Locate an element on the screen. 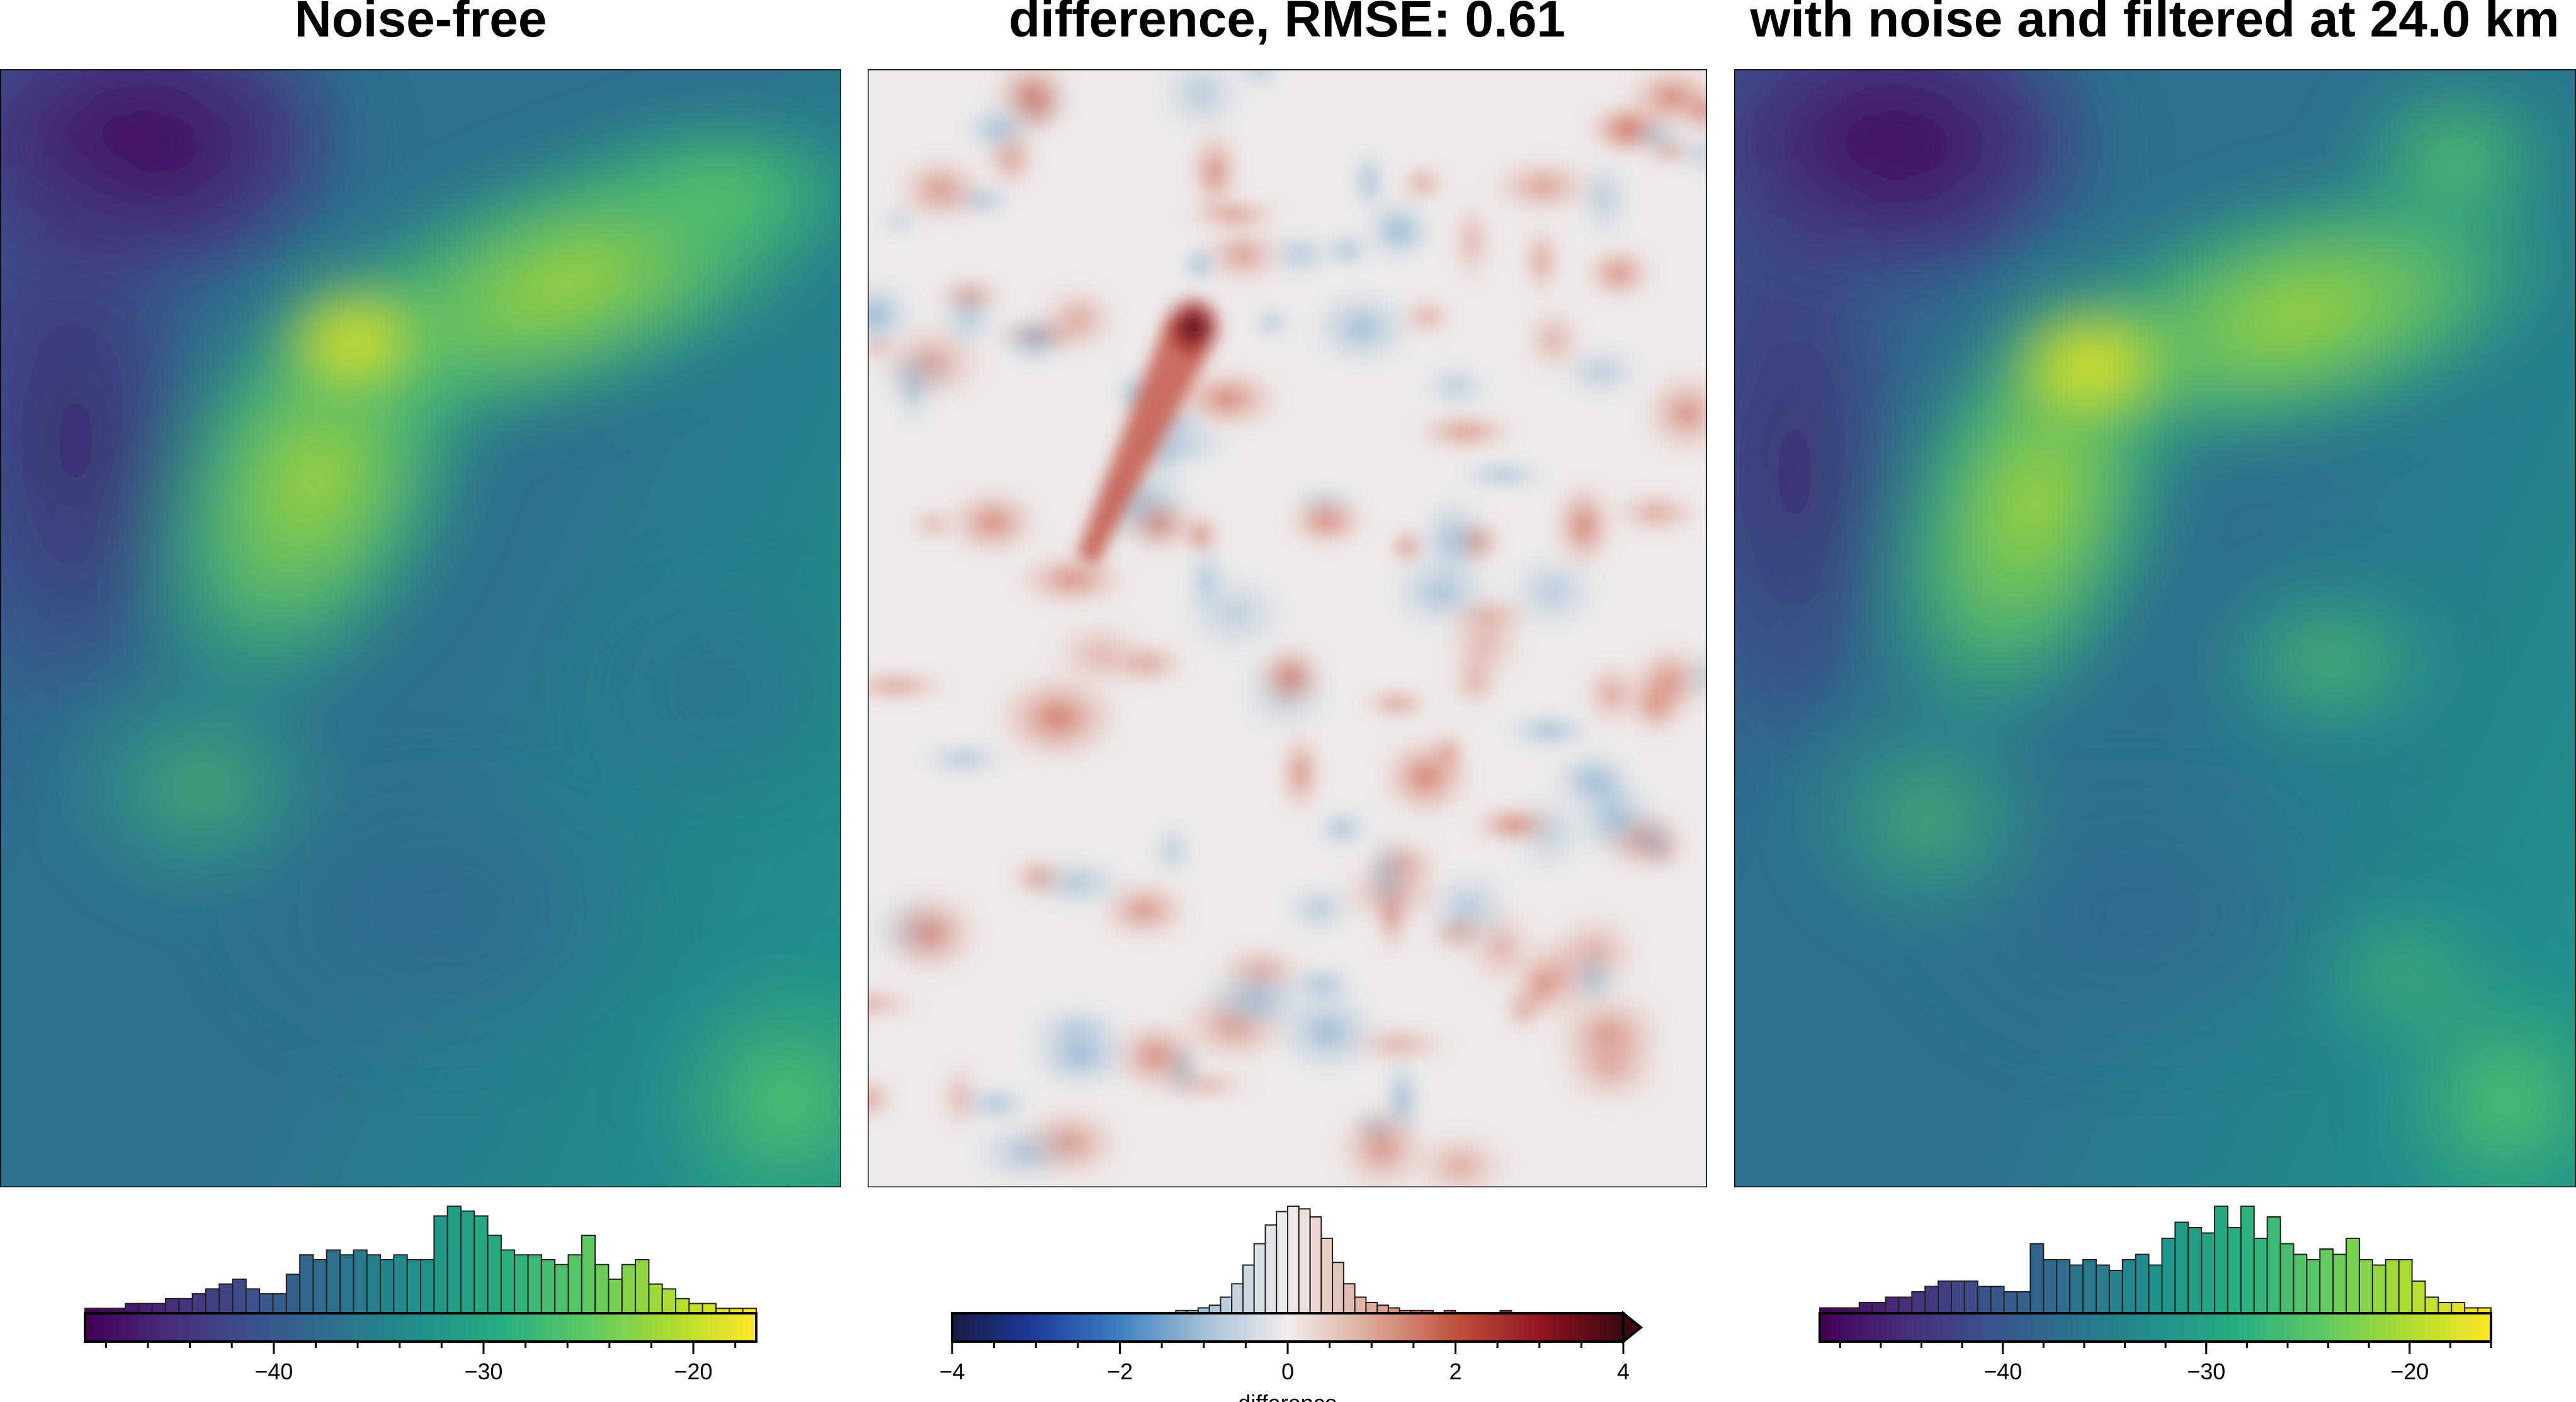  colorbar-axis-label: difference is located at coordinates (1287, 1396).